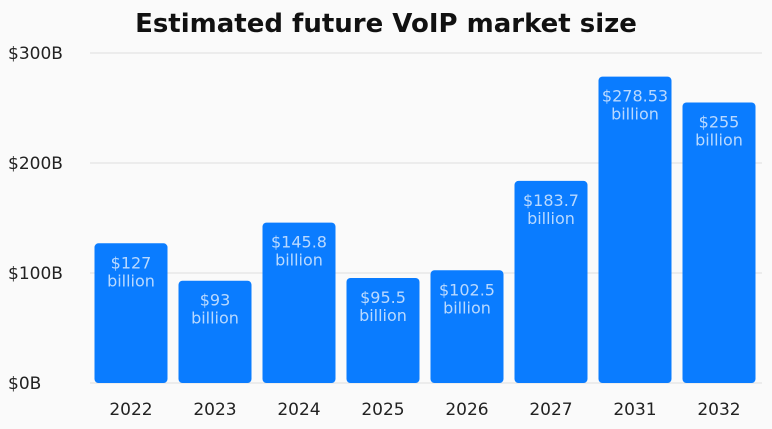 The height and width of the screenshot is (429, 772). I want to click on y-tick-label: $0B, so click(24, 384).